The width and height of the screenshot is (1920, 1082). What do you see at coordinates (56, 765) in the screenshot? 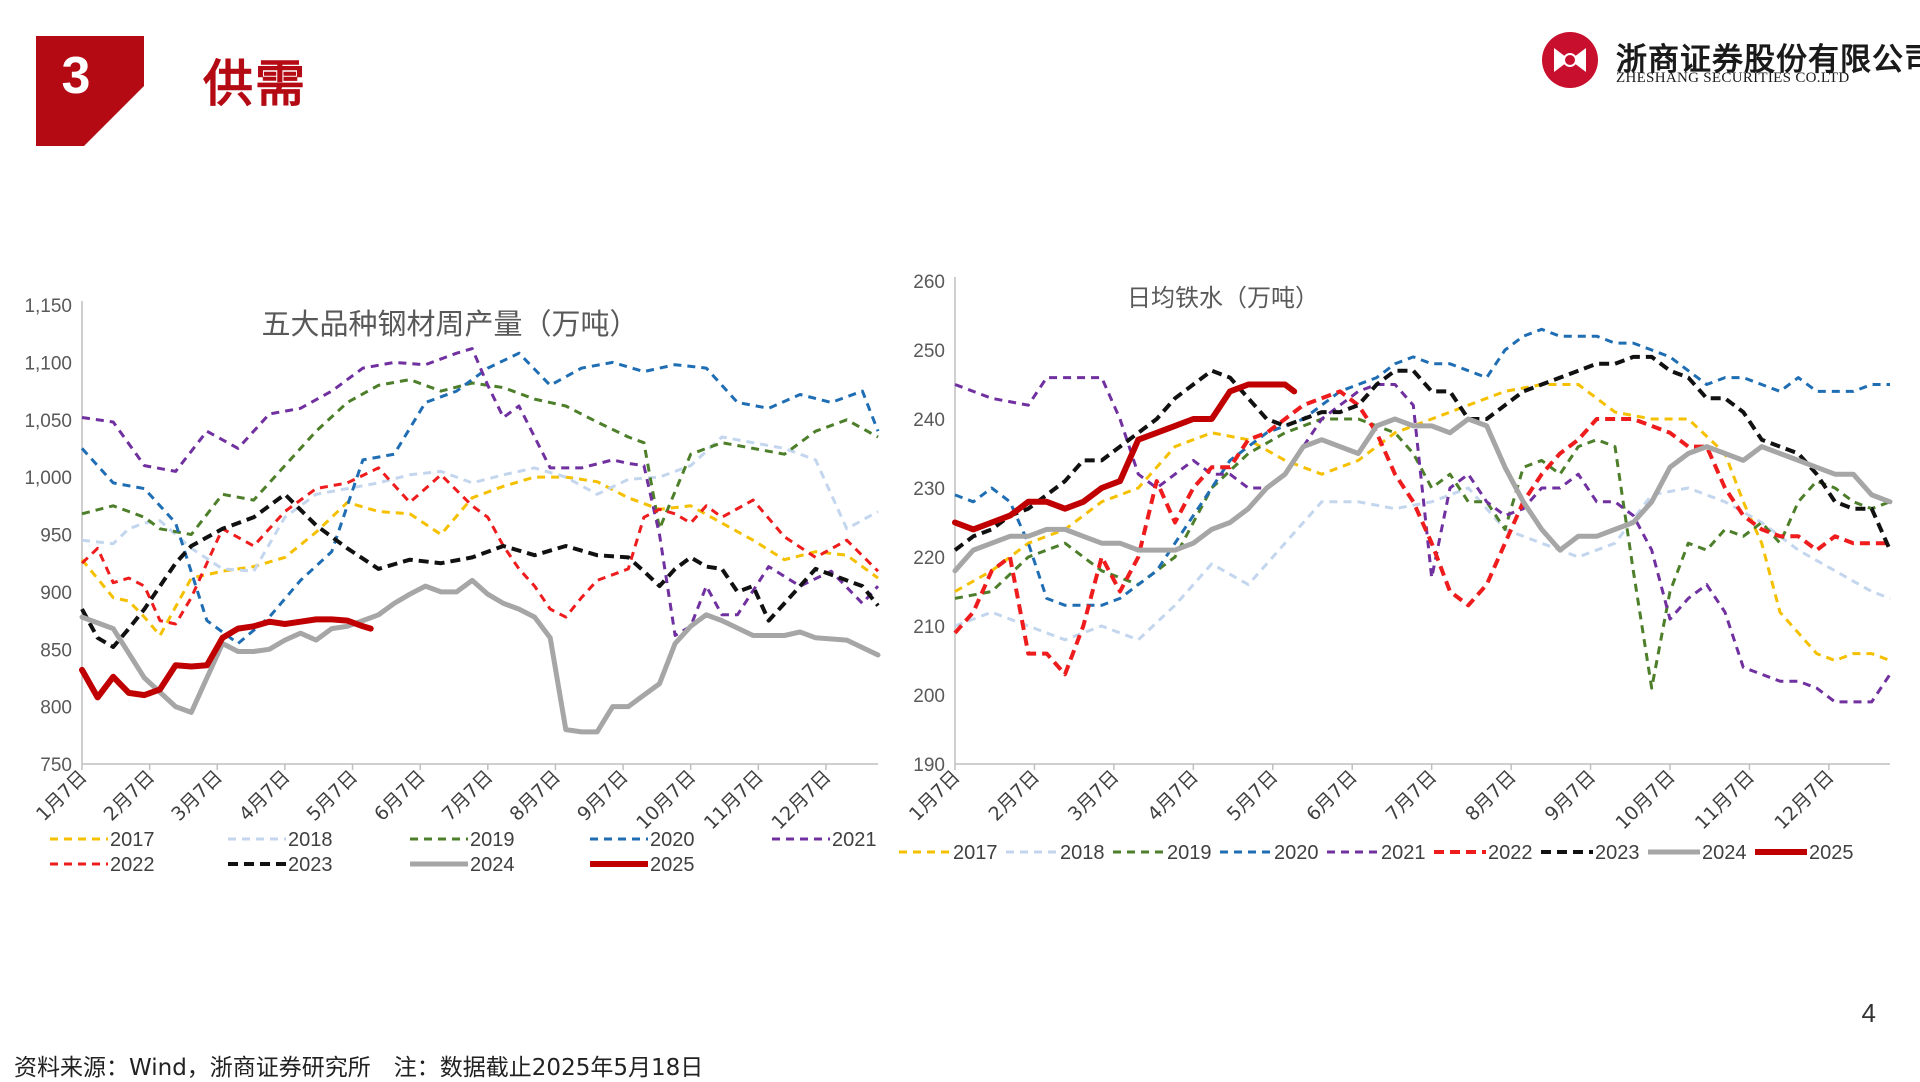
I see `y-tick-label: 750` at bounding box center [56, 765].